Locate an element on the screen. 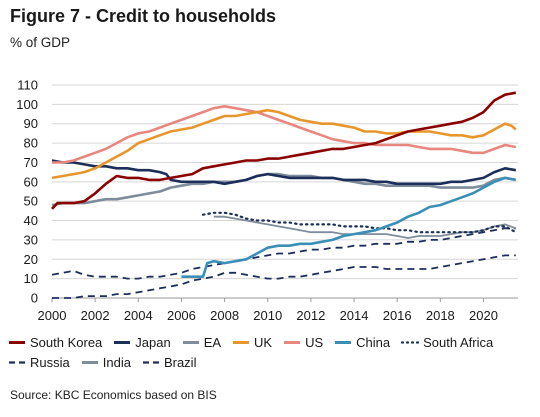 The height and width of the screenshot is (417, 540). x-tick-label: 2020 is located at coordinates (483, 315).